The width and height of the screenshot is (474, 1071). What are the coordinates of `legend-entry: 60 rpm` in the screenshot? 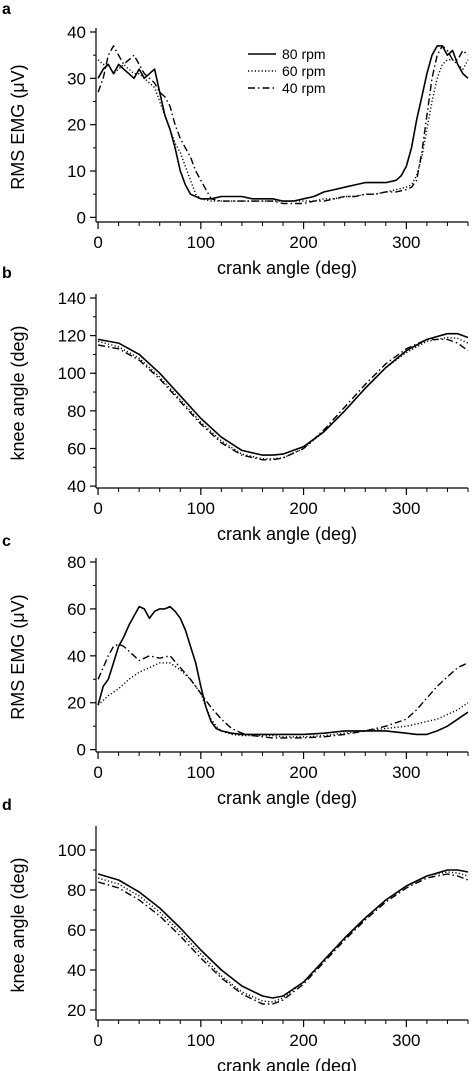 It's located at (304, 71).